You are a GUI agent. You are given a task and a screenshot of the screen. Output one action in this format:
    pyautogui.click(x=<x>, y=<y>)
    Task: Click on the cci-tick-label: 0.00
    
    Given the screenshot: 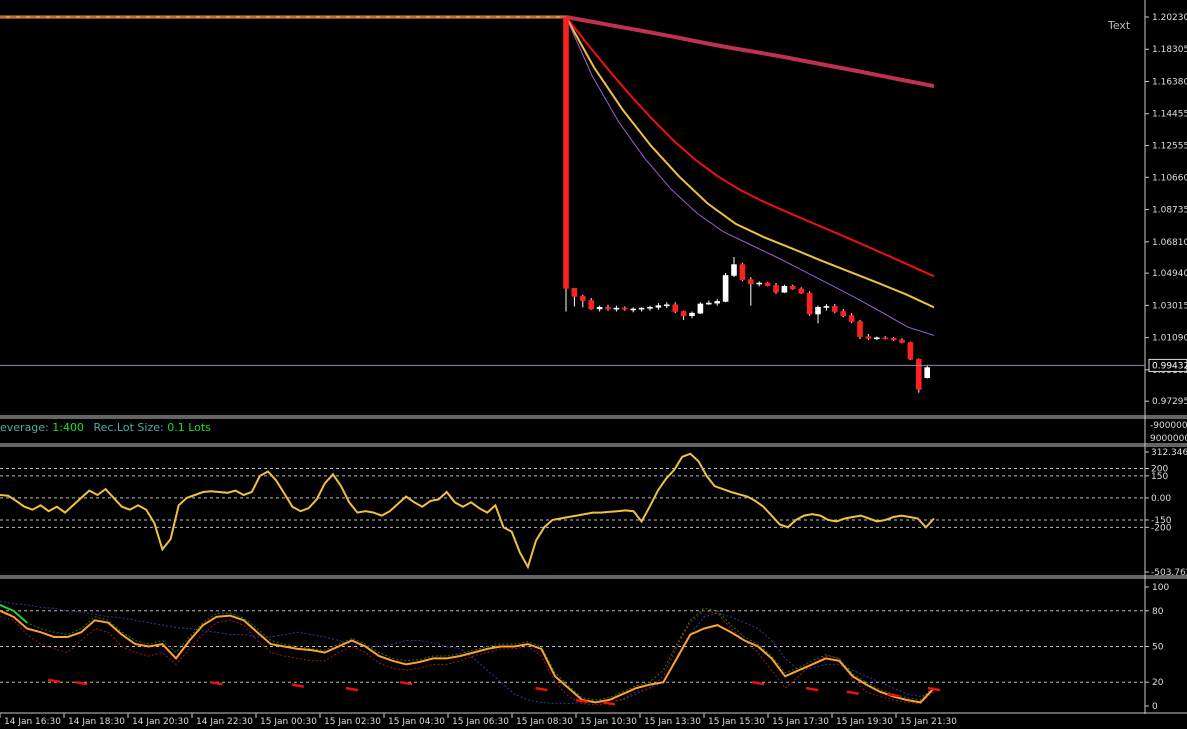 What is the action you would take?
    pyautogui.click(x=1161, y=499)
    